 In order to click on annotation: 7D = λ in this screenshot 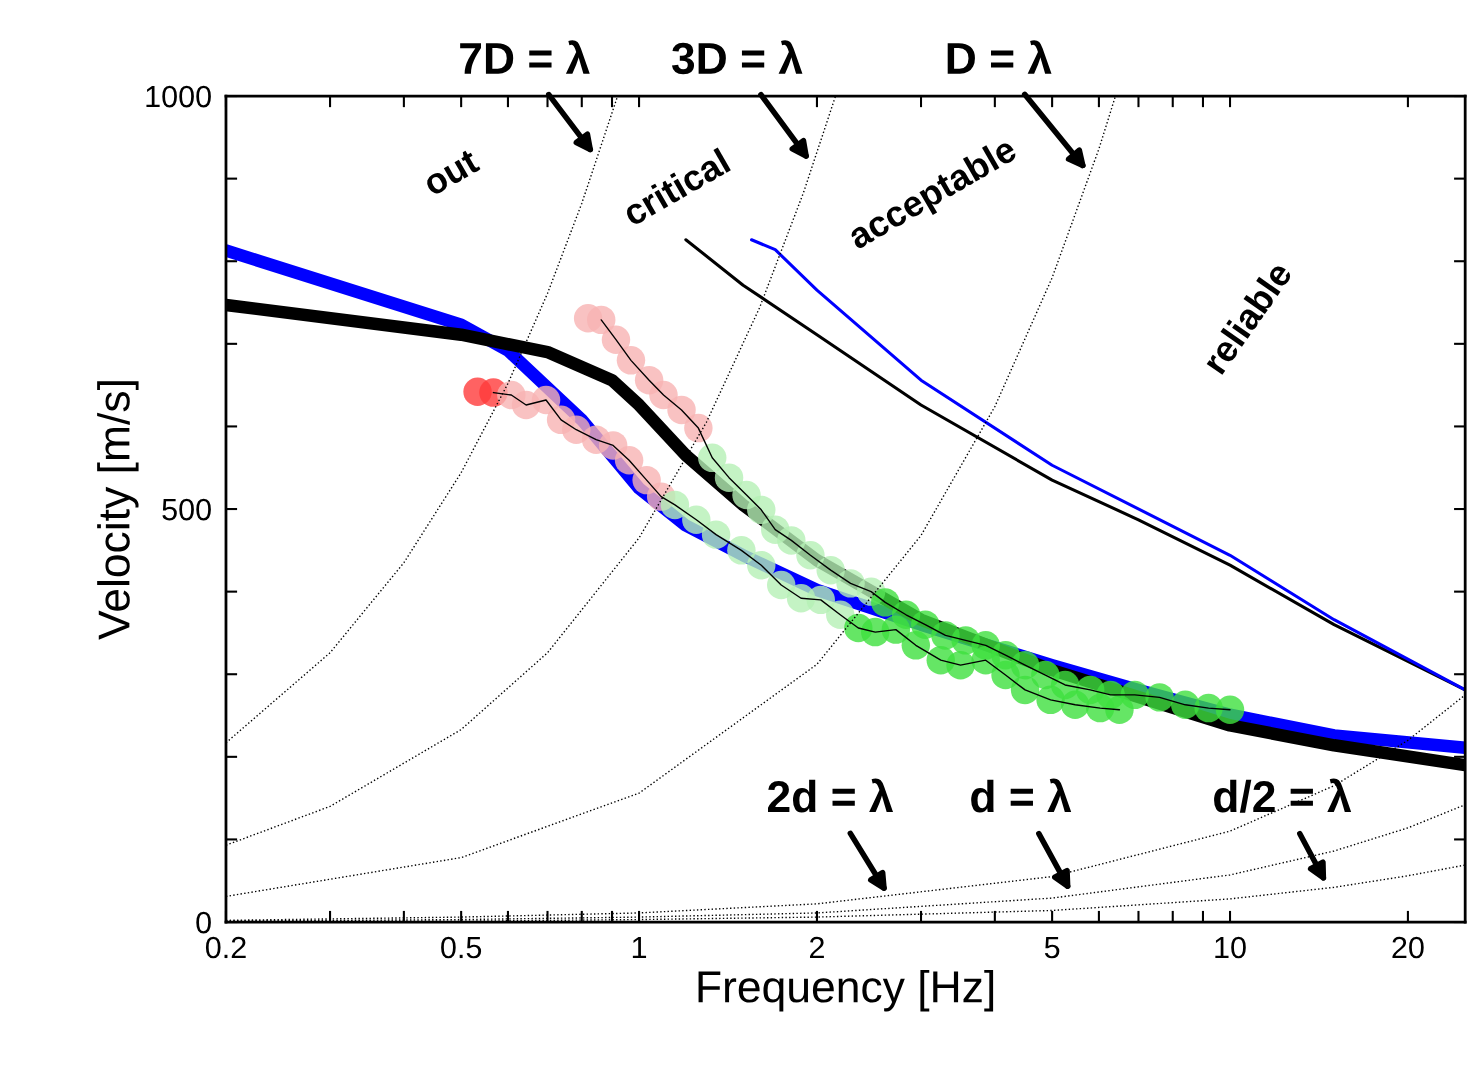, I will do `click(525, 57)`.